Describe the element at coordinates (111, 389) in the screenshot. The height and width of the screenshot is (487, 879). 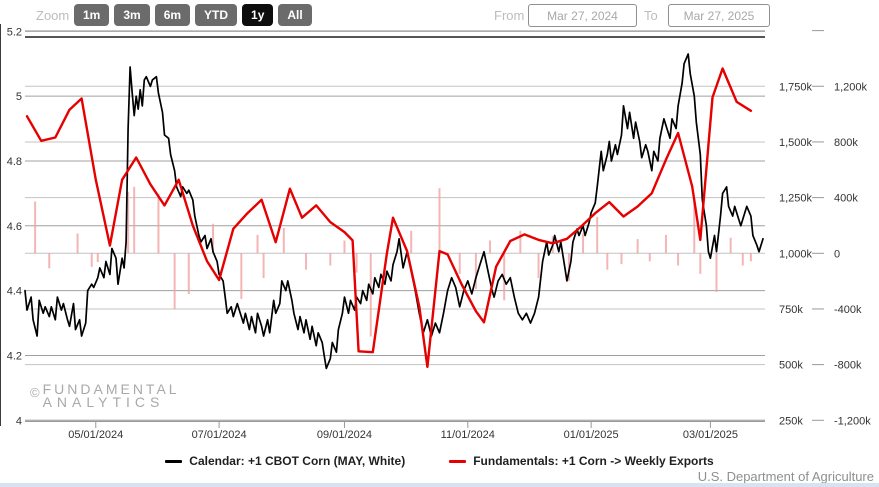
I see `watermark-line1: FUNDAMENTAL` at that location.